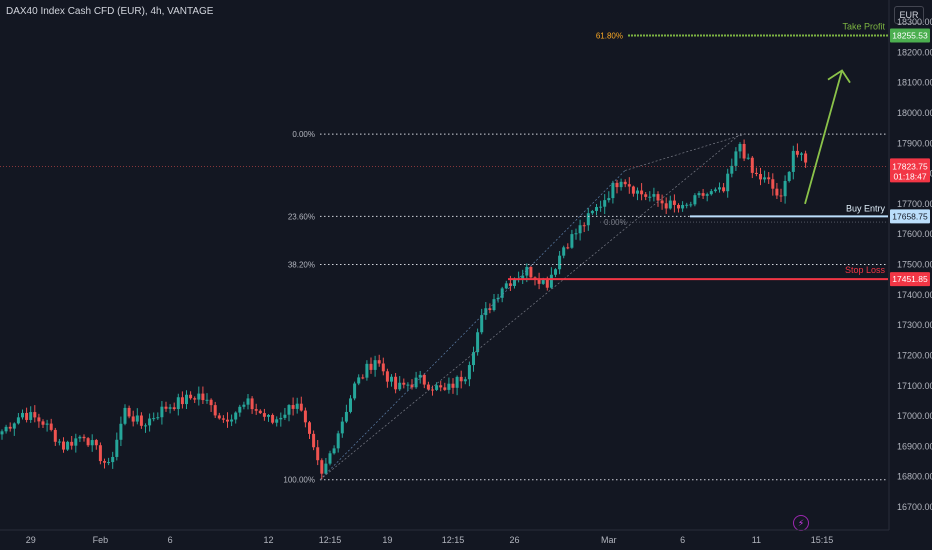  Describe the element at coordinates (615, 222) in the screenshot. I see `channel-label: 0.00%` at that location.